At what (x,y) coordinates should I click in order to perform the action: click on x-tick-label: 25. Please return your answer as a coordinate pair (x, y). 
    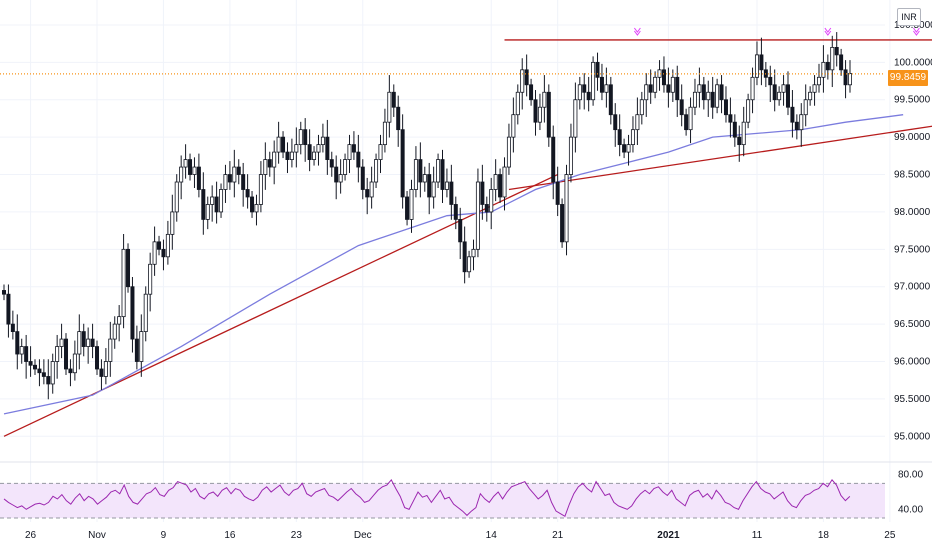
    Looking at the image, I should click on (890, 535).